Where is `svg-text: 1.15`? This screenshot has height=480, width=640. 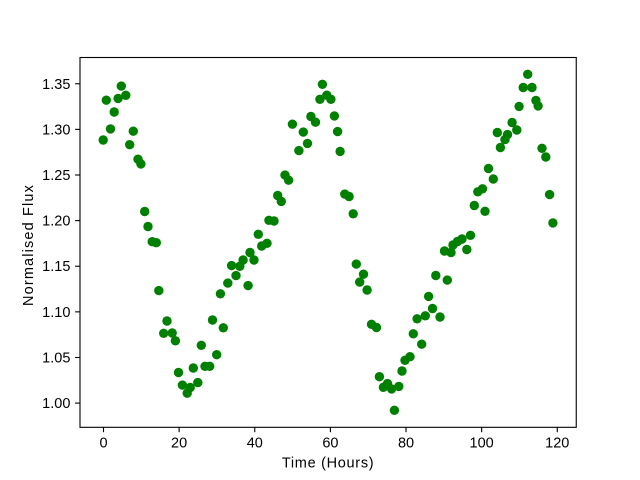
svg-text: 1.15 is located at coordinates (56, 267).